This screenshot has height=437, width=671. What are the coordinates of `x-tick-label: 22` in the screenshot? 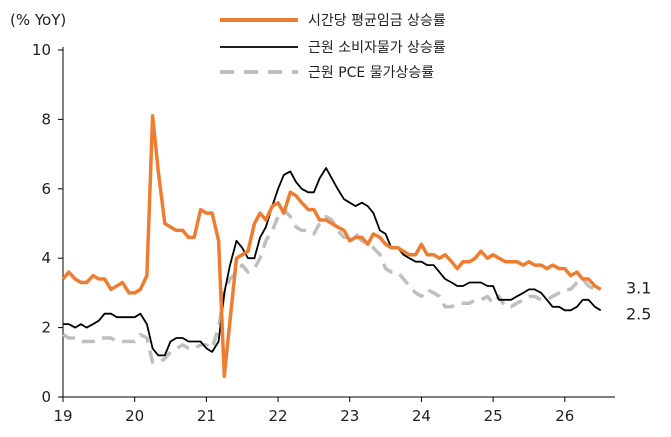 It's located at (278, 416).